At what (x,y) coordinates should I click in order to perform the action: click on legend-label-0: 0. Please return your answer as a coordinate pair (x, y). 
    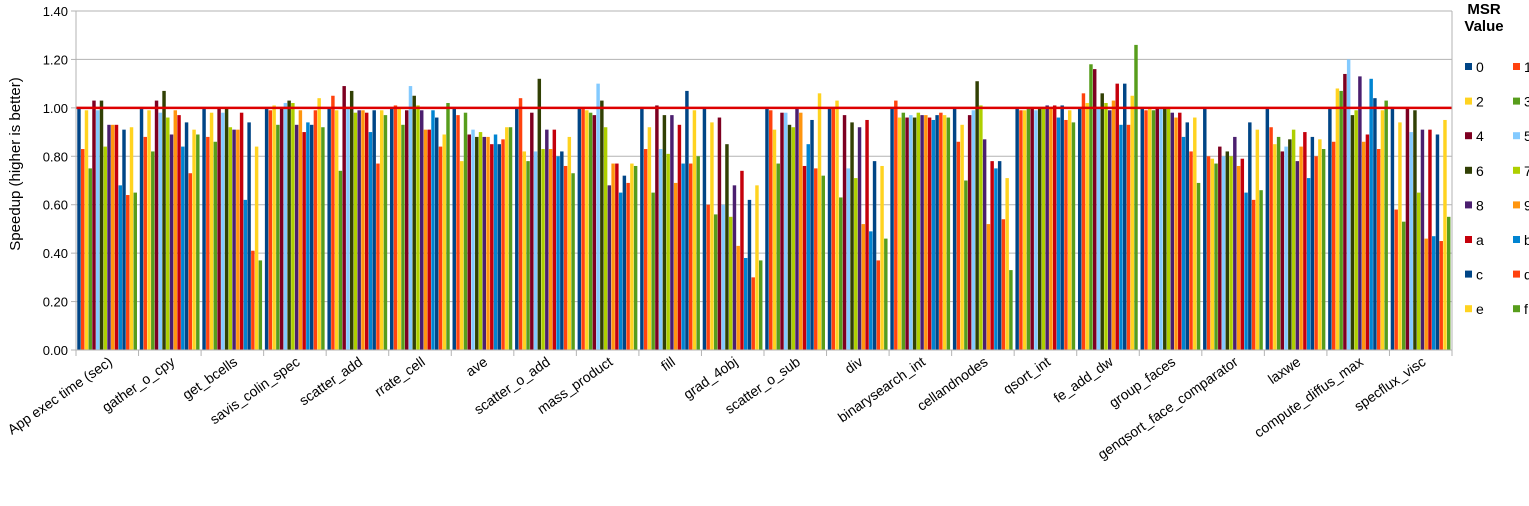
    Looking at the image, I should click on (1480, 67).